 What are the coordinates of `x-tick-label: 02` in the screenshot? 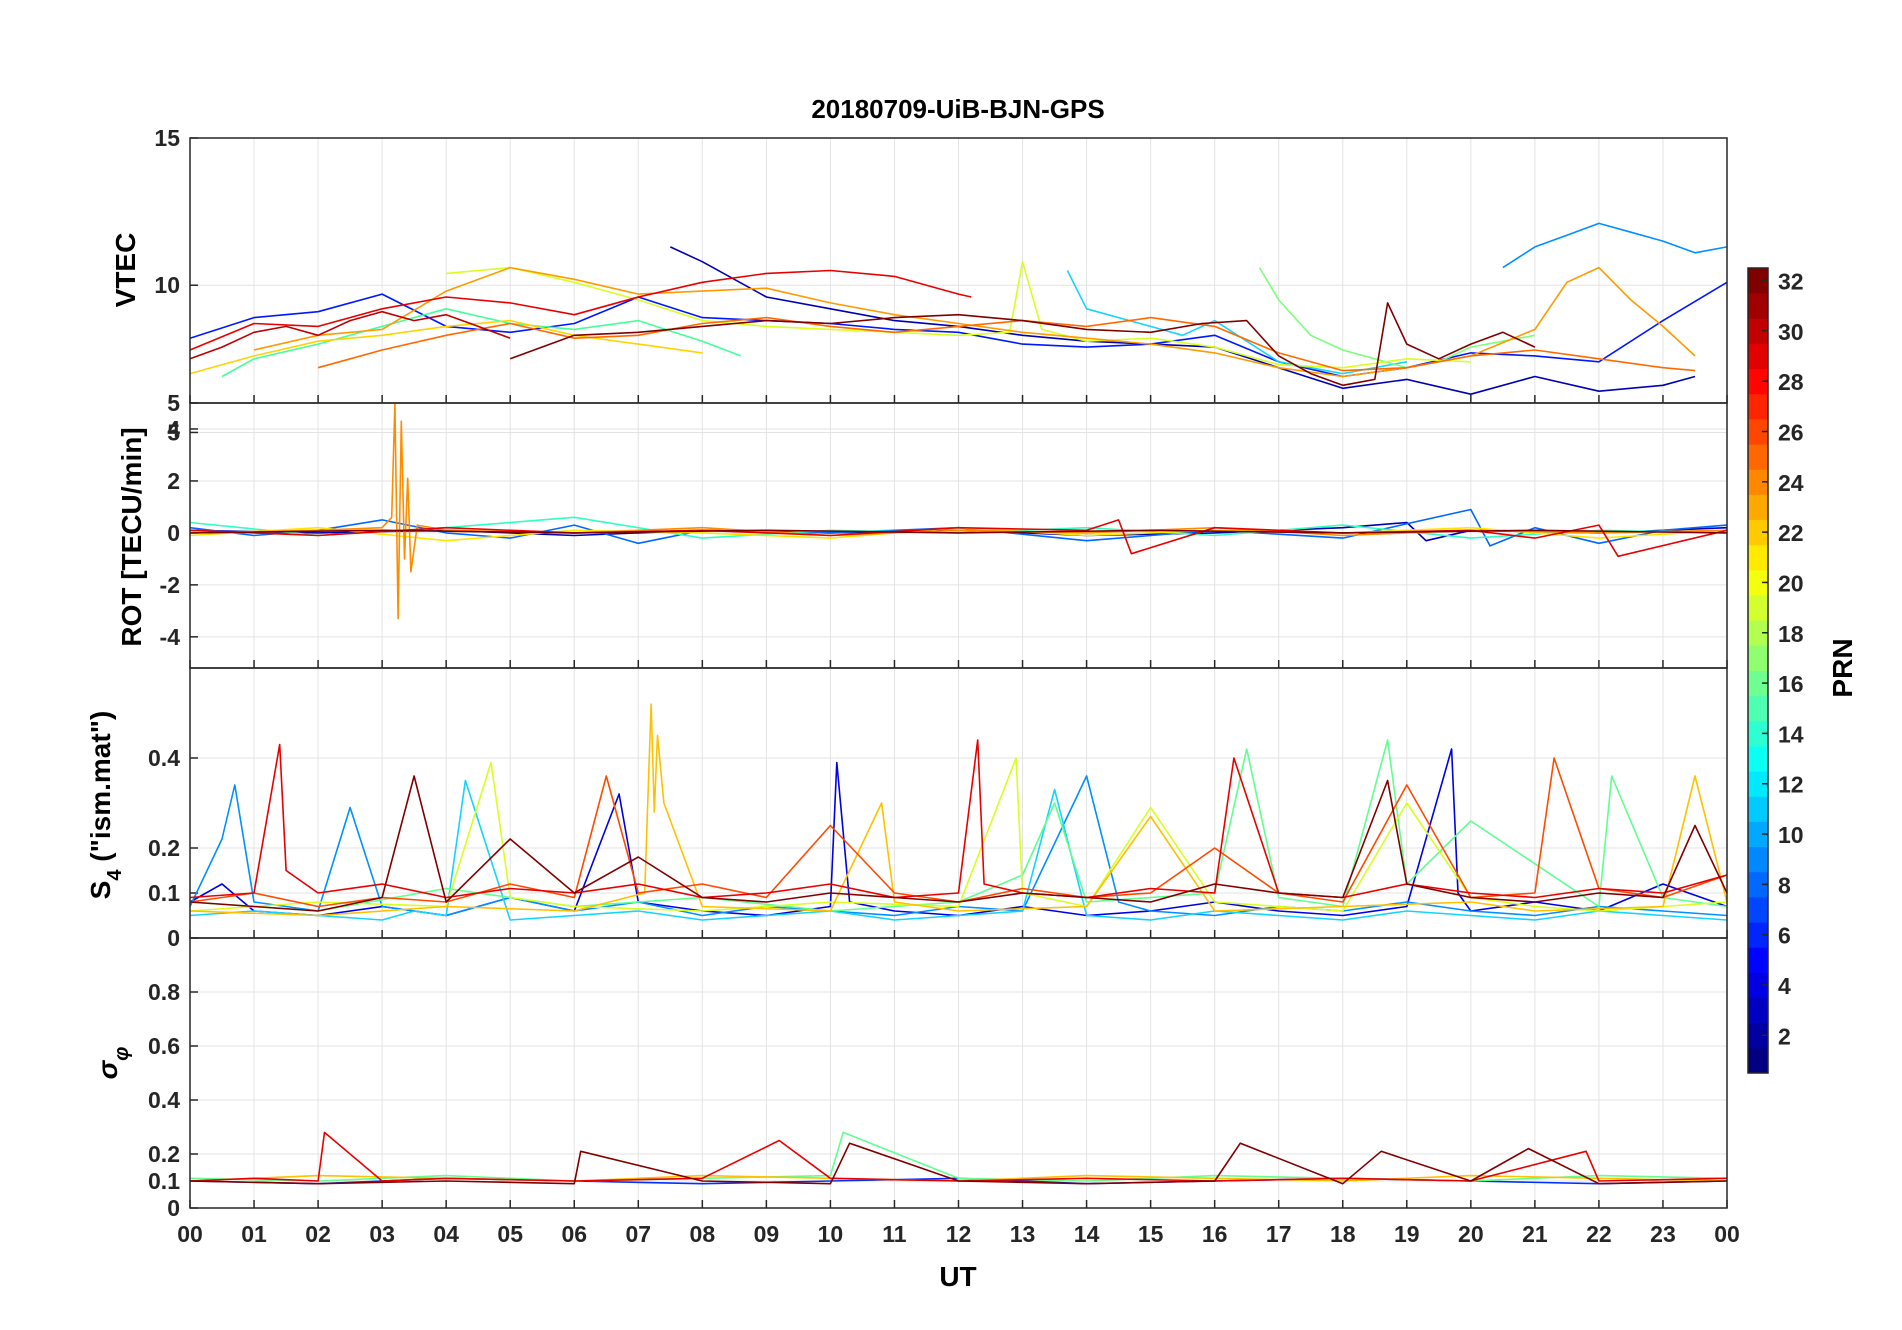 It's located at (318, 1234).